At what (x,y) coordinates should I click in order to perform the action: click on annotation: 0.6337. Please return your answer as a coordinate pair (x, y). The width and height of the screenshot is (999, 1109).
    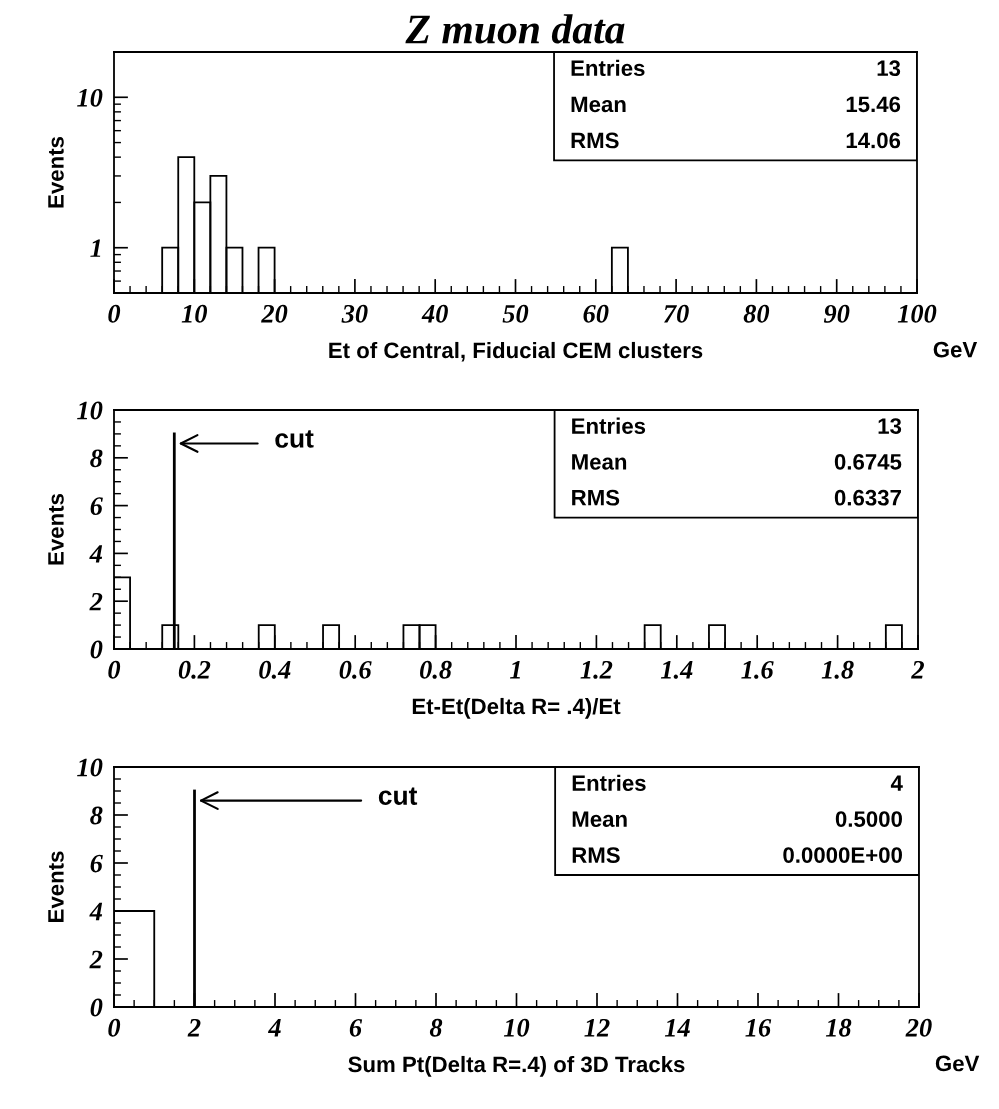
    Looking at the image, I should click on (867, 497).